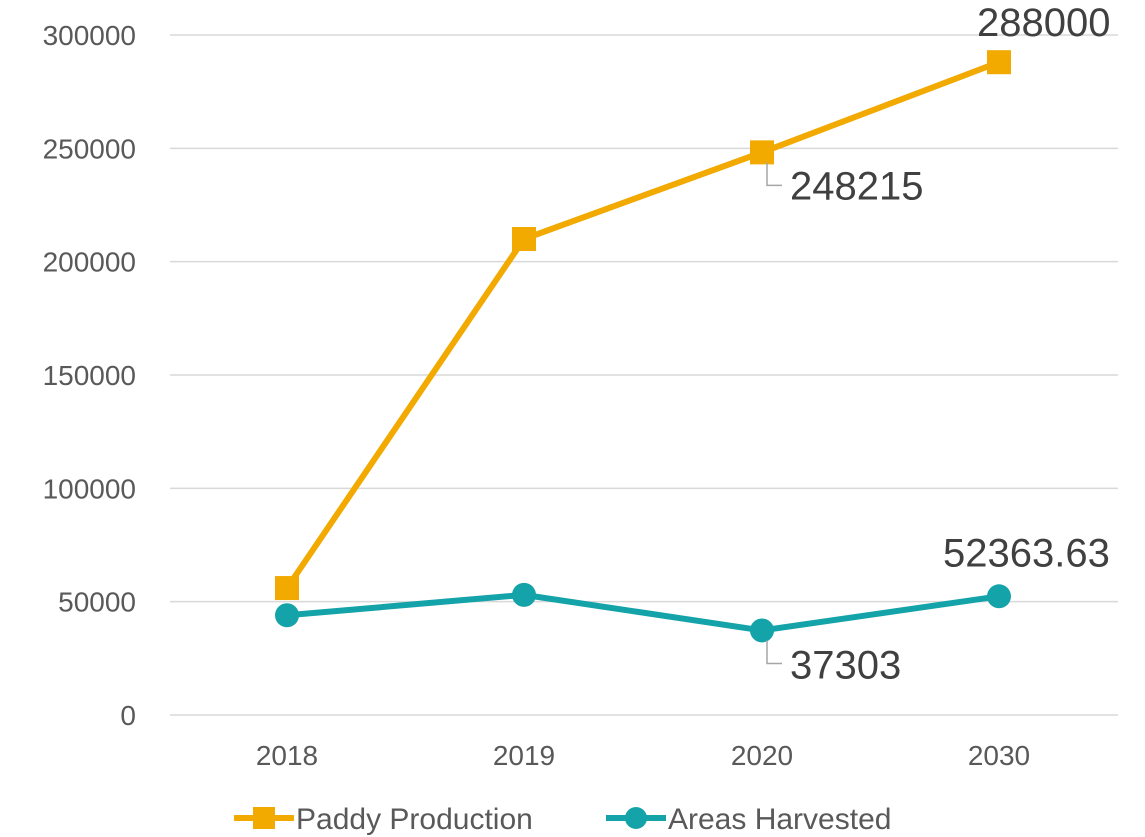  I want to click on y-tick-label: 0, so click(128, 715).